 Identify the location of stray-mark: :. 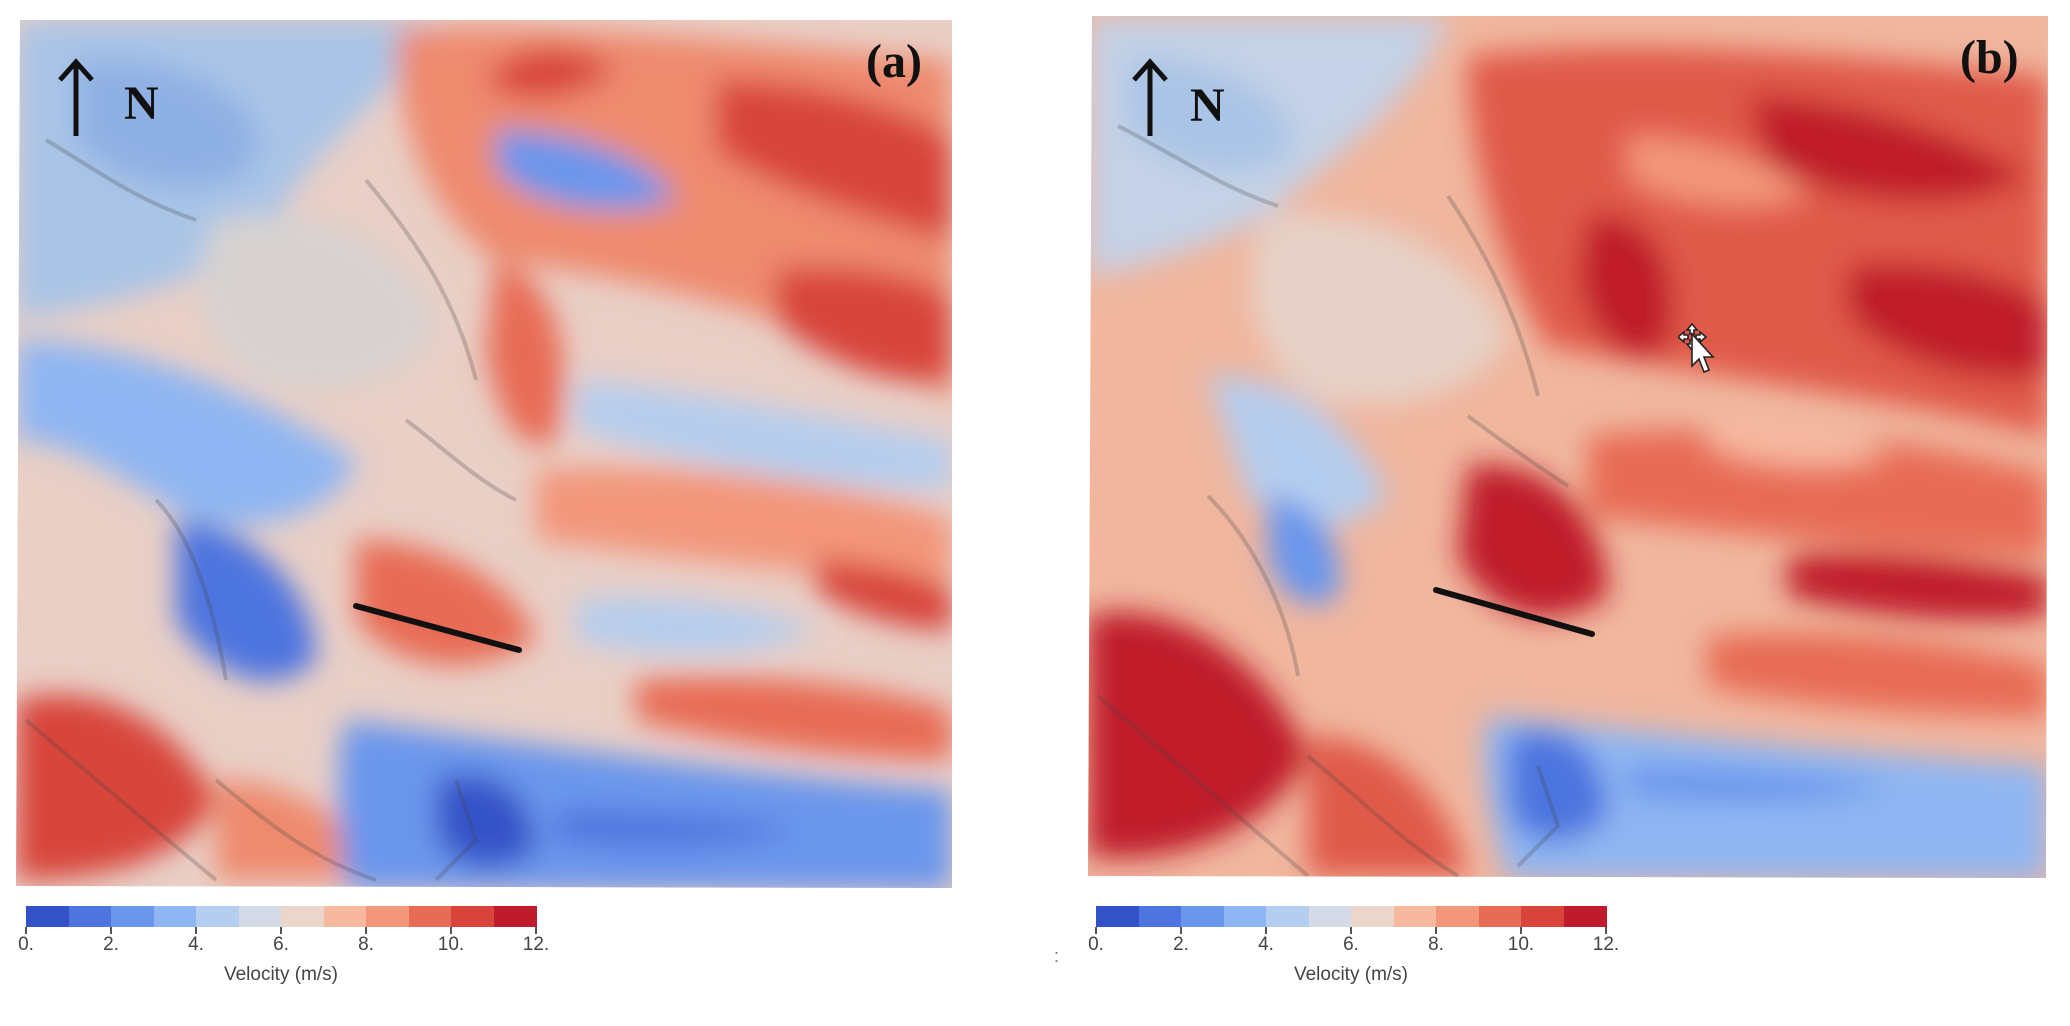
(1057, 956).